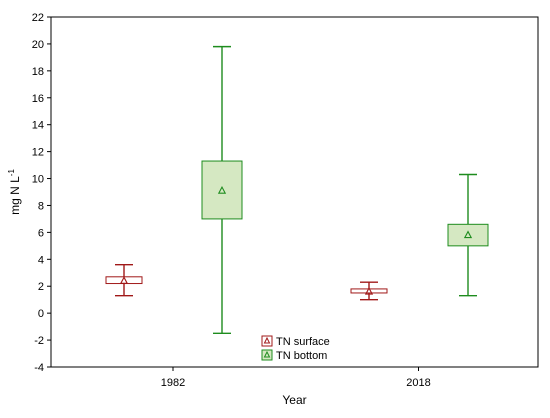  I want to click on y-tick-label: 14, so click(38, 126).